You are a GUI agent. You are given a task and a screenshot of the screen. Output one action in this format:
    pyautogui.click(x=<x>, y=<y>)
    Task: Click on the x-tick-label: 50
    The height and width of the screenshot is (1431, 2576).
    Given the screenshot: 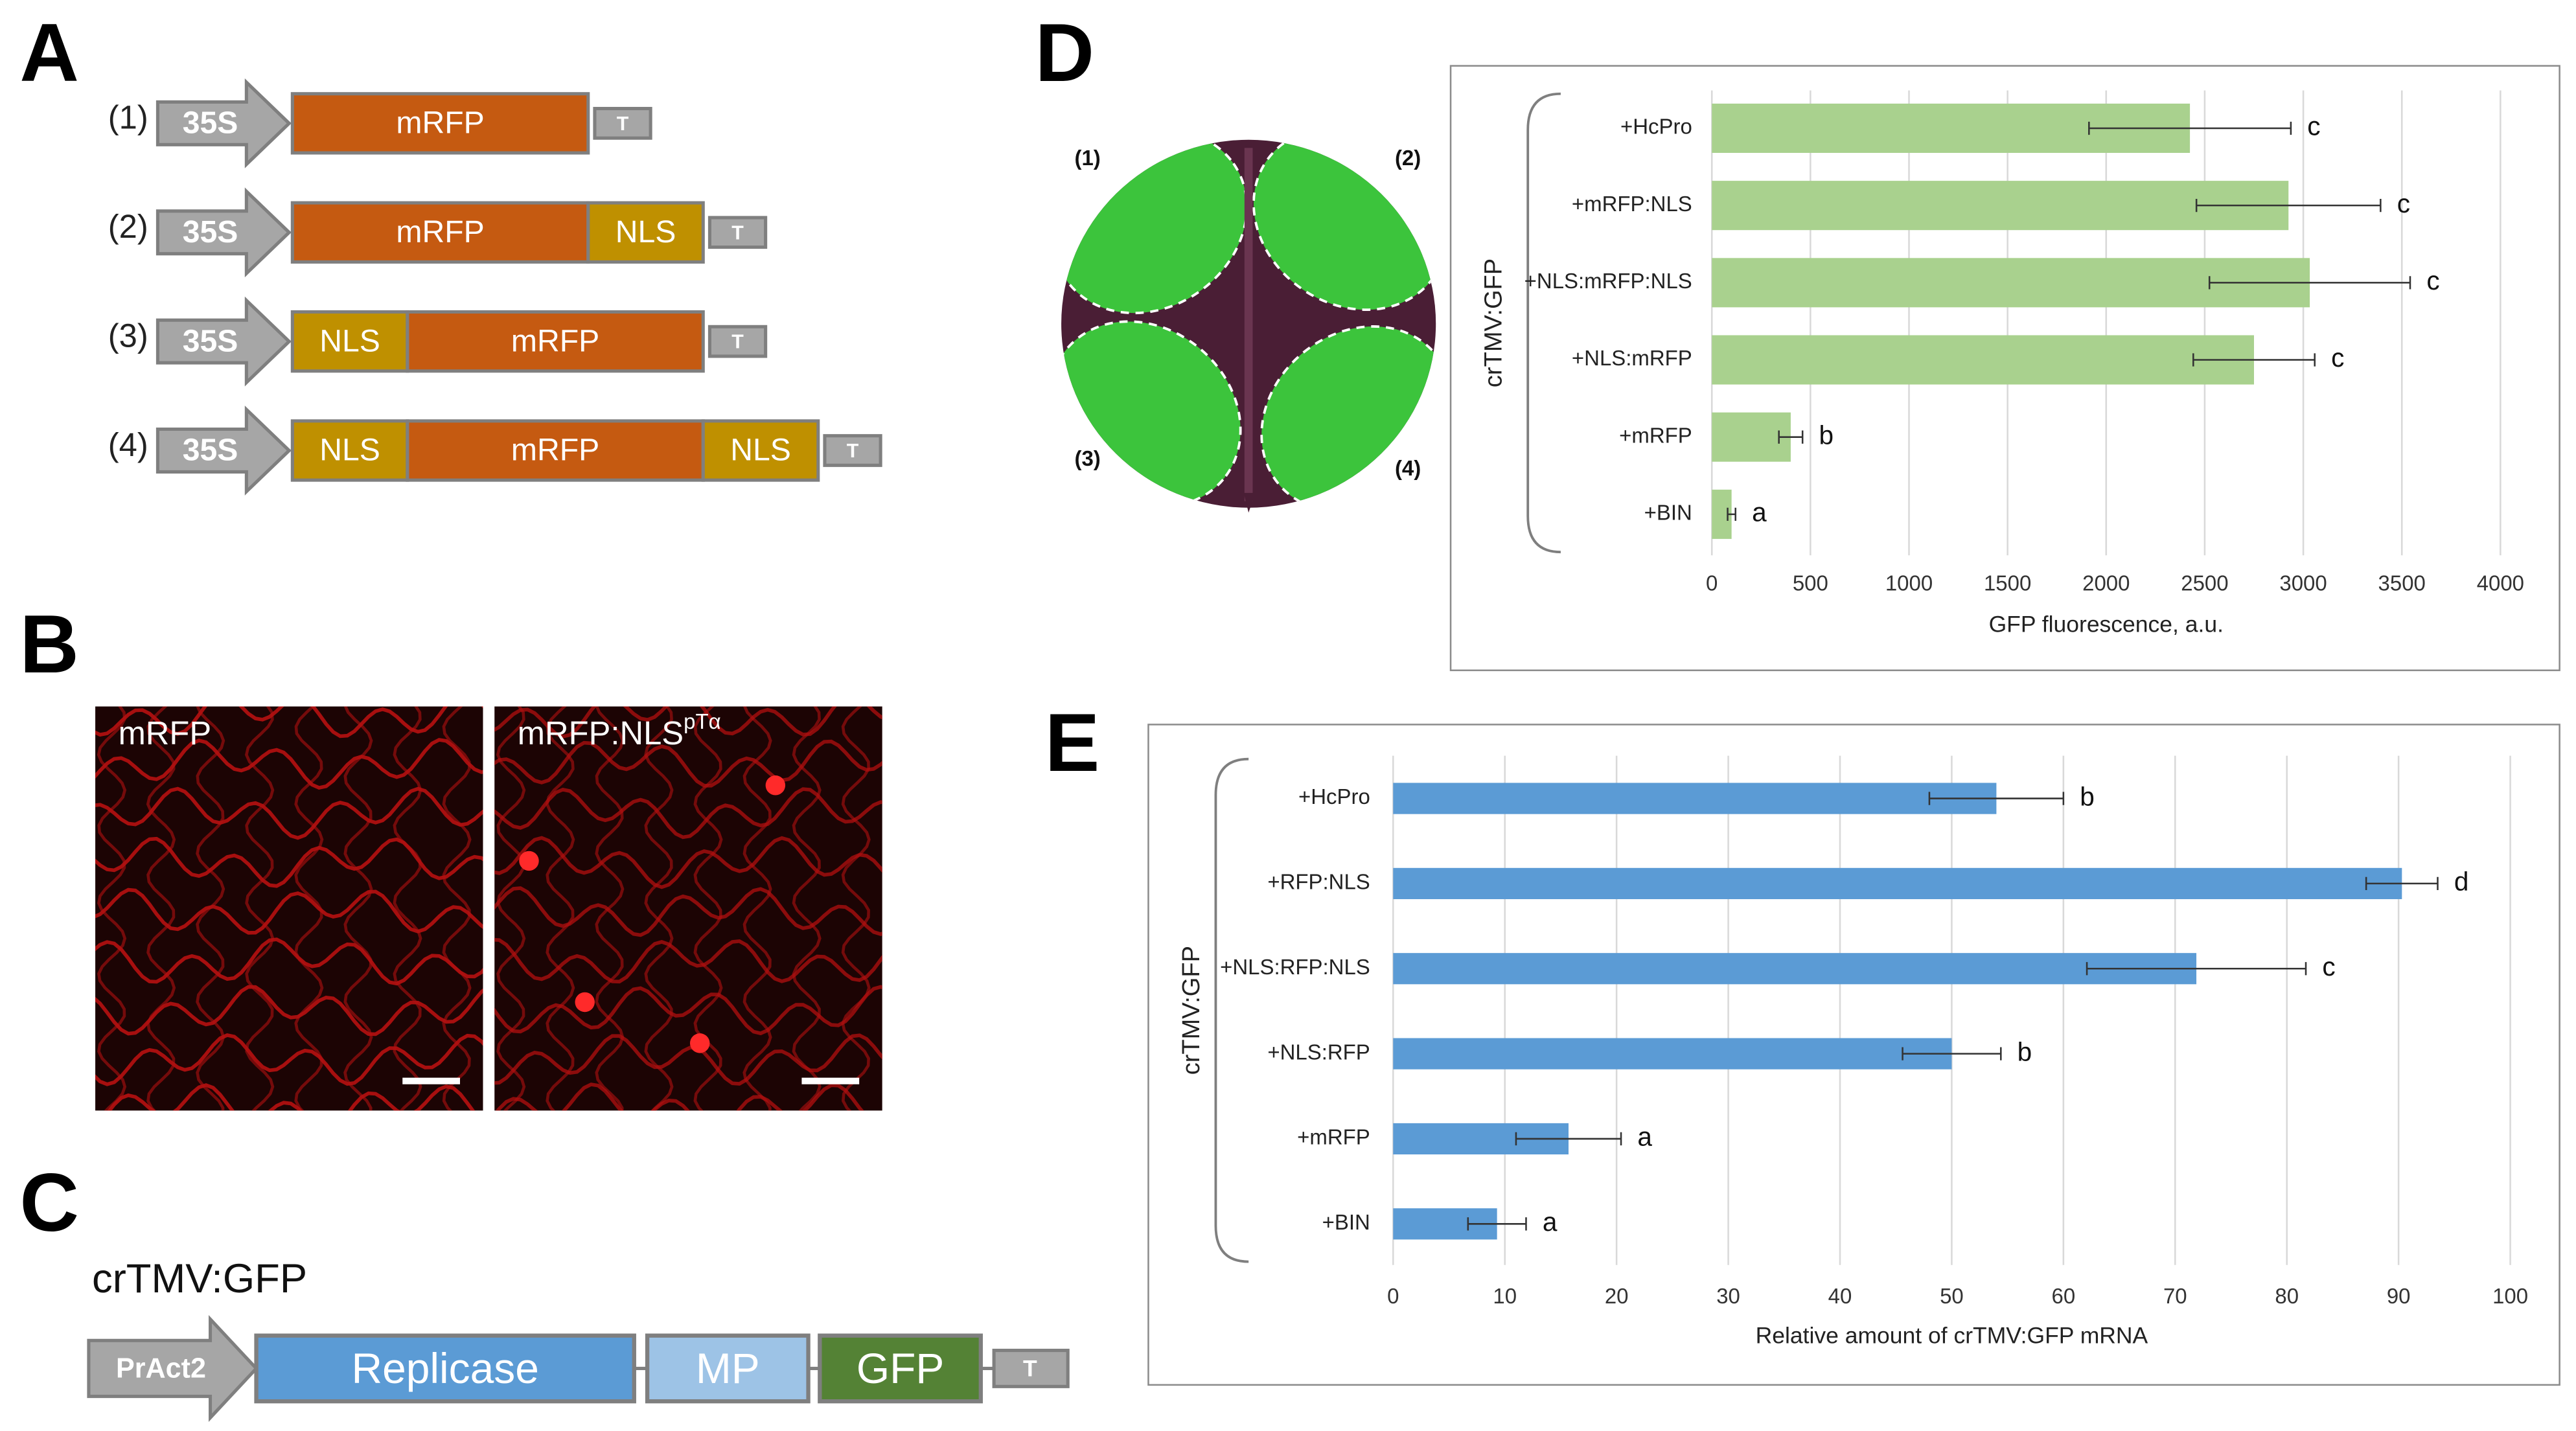 What is the action you would take?
    pyautogui.click(x=1952, y=1296)
    